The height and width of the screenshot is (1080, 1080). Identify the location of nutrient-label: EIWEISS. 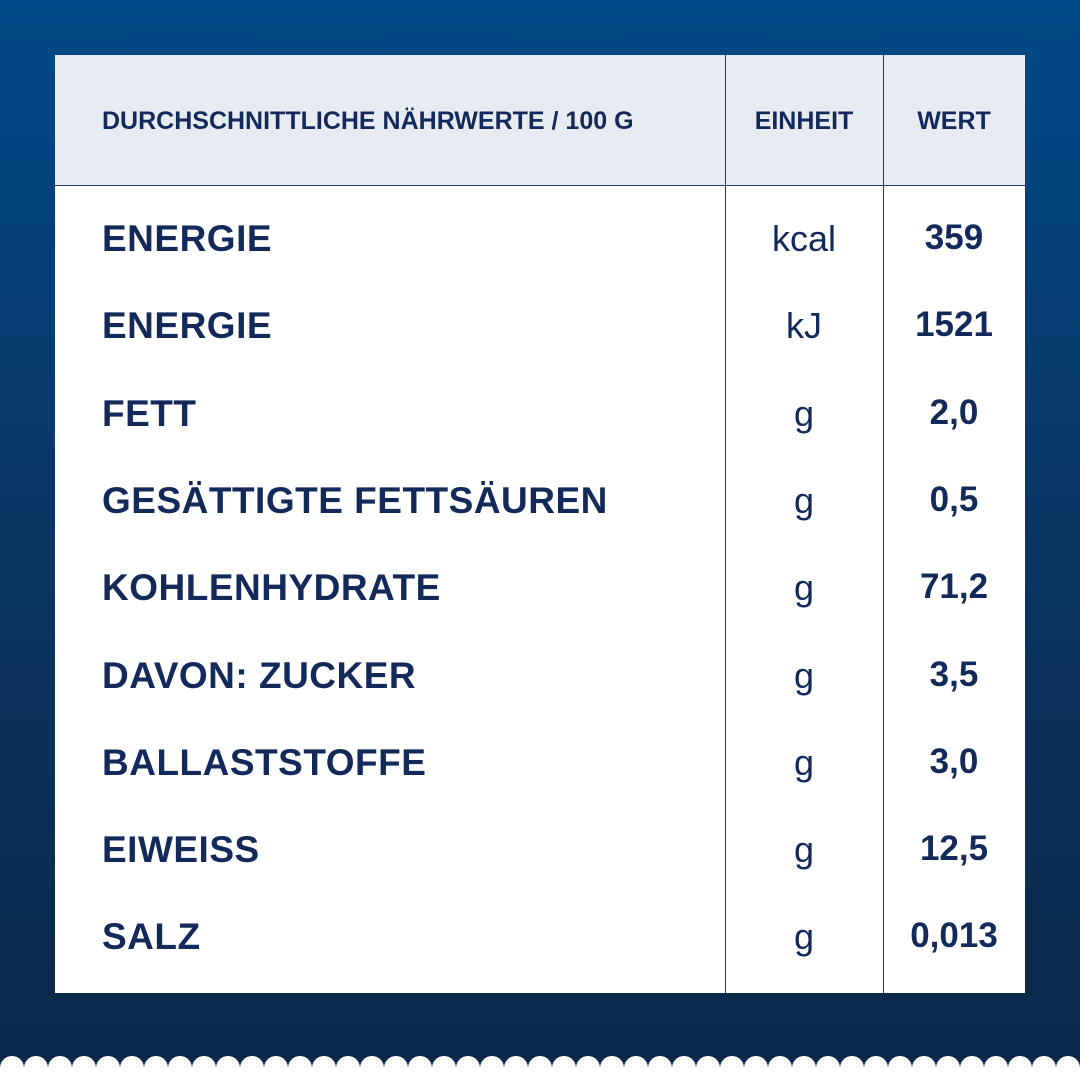
(181, 850).